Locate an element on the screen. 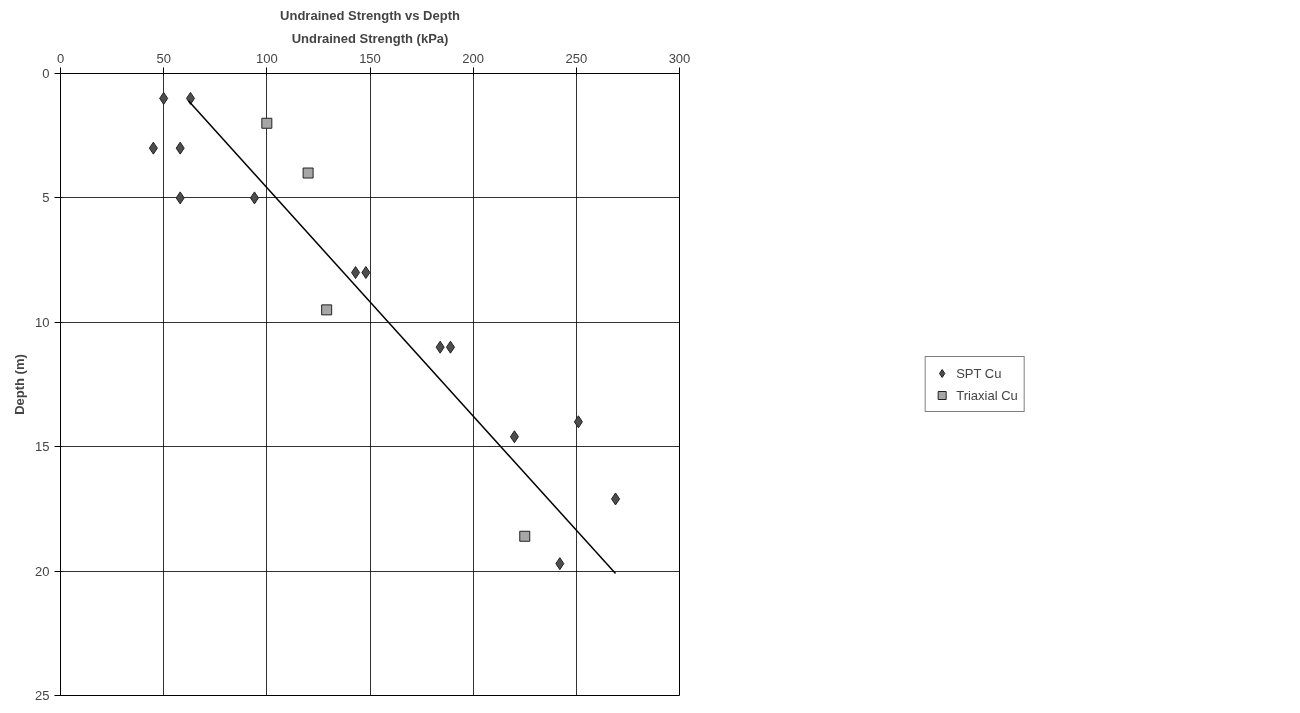 The image size is (1300, 713). y-tick-label: 25 is located at coordinates (42, 695).